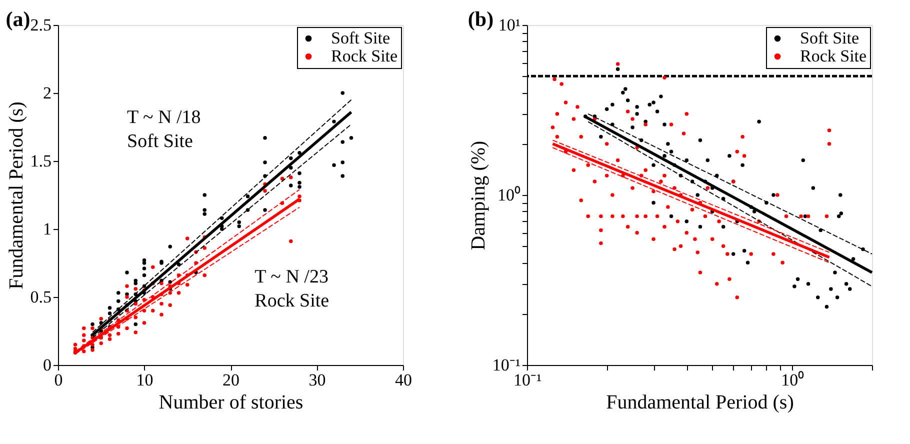 The image size is (910, 444). Describe the element at coordinates (478, 195) in the screenshot. I see `y-axis-title: Damping (%)` at that location.